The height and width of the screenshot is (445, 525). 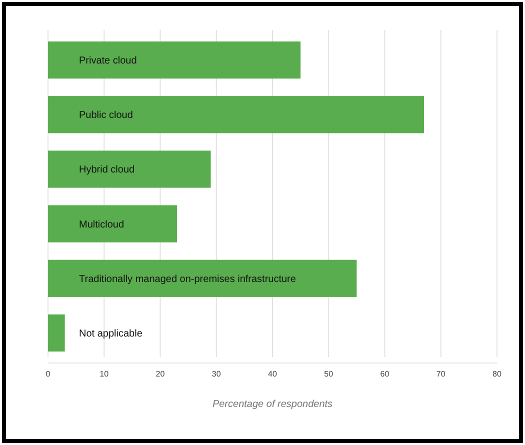 What do you see at coordinates (273, 374) in the screenshot?
I see `x-tick-label: 40` at bounding box center [273, 374].